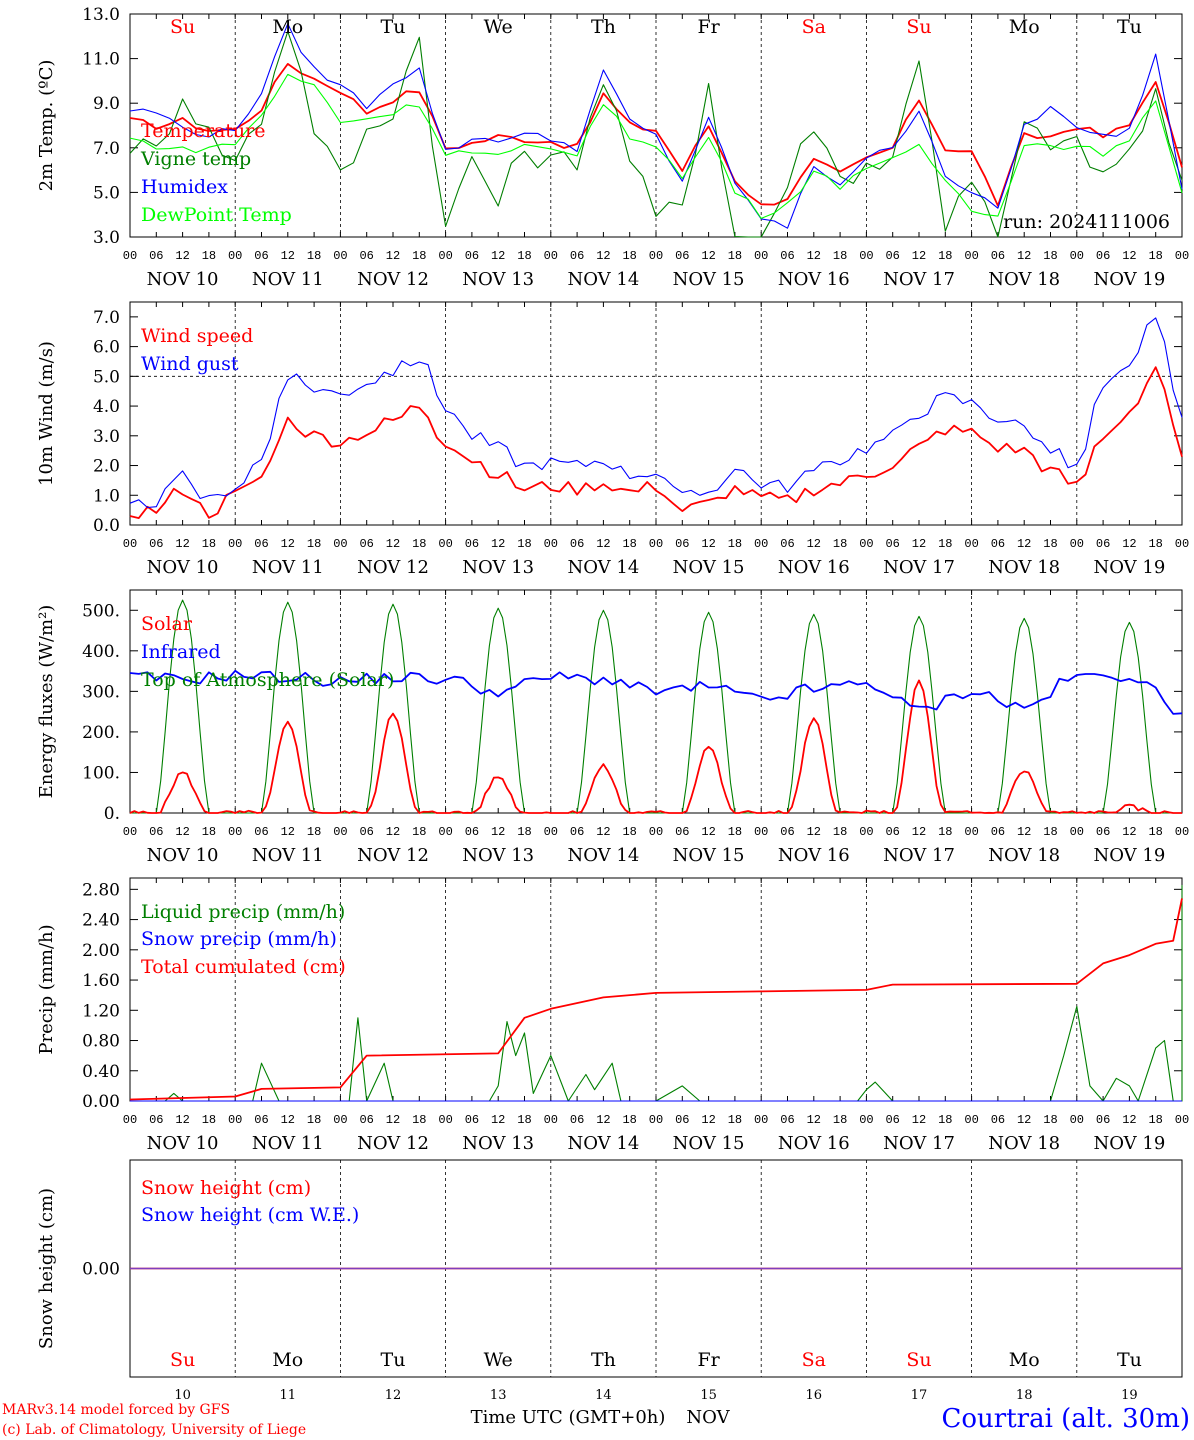  I want to click on y-axis-label: Precip (mm/h), so click(46, 989).